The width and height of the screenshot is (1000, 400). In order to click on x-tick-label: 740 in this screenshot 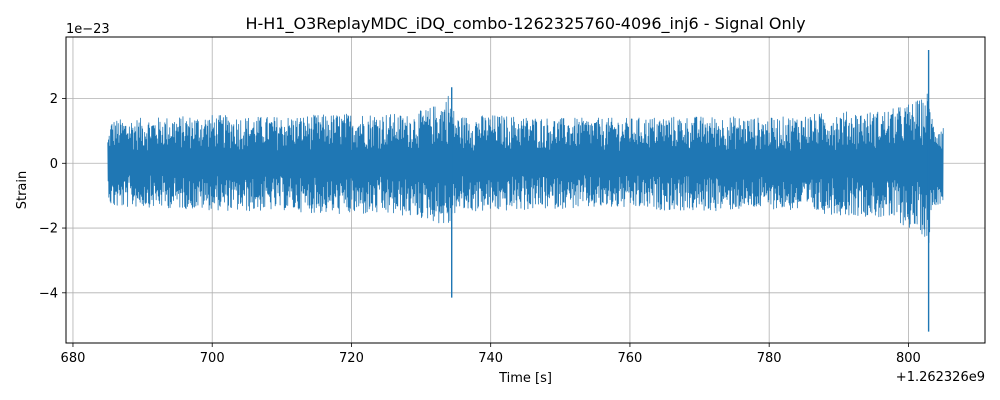, I will do `click(490, 358)`.